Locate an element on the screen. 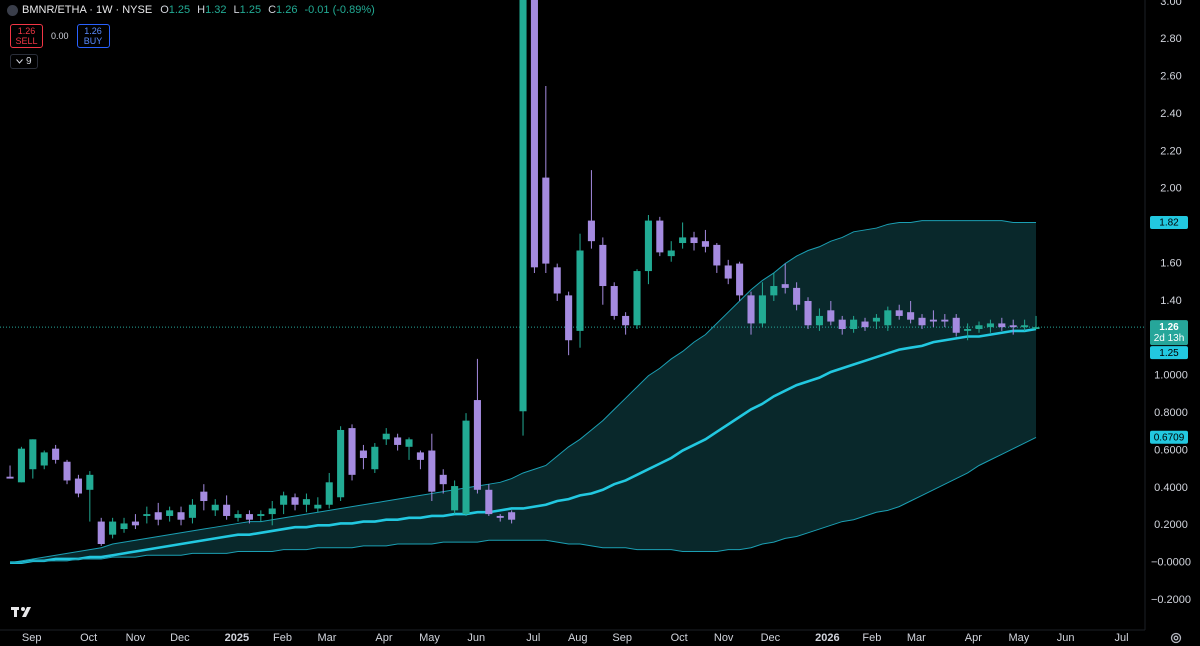  indicators-toggle: 9 is located at coordinates (24, 61).